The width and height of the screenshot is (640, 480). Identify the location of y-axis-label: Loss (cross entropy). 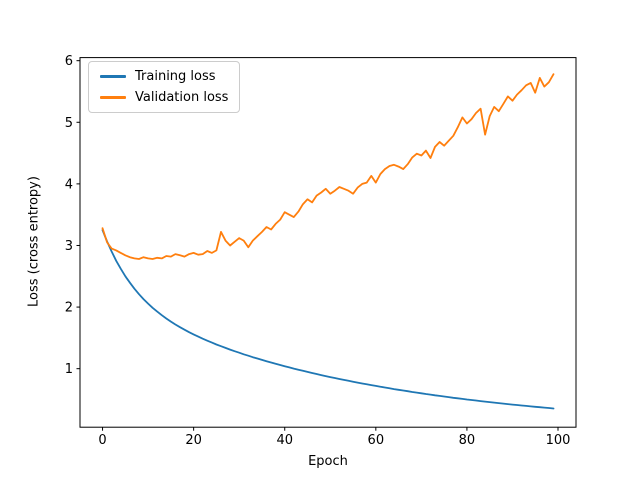
(34, 241).